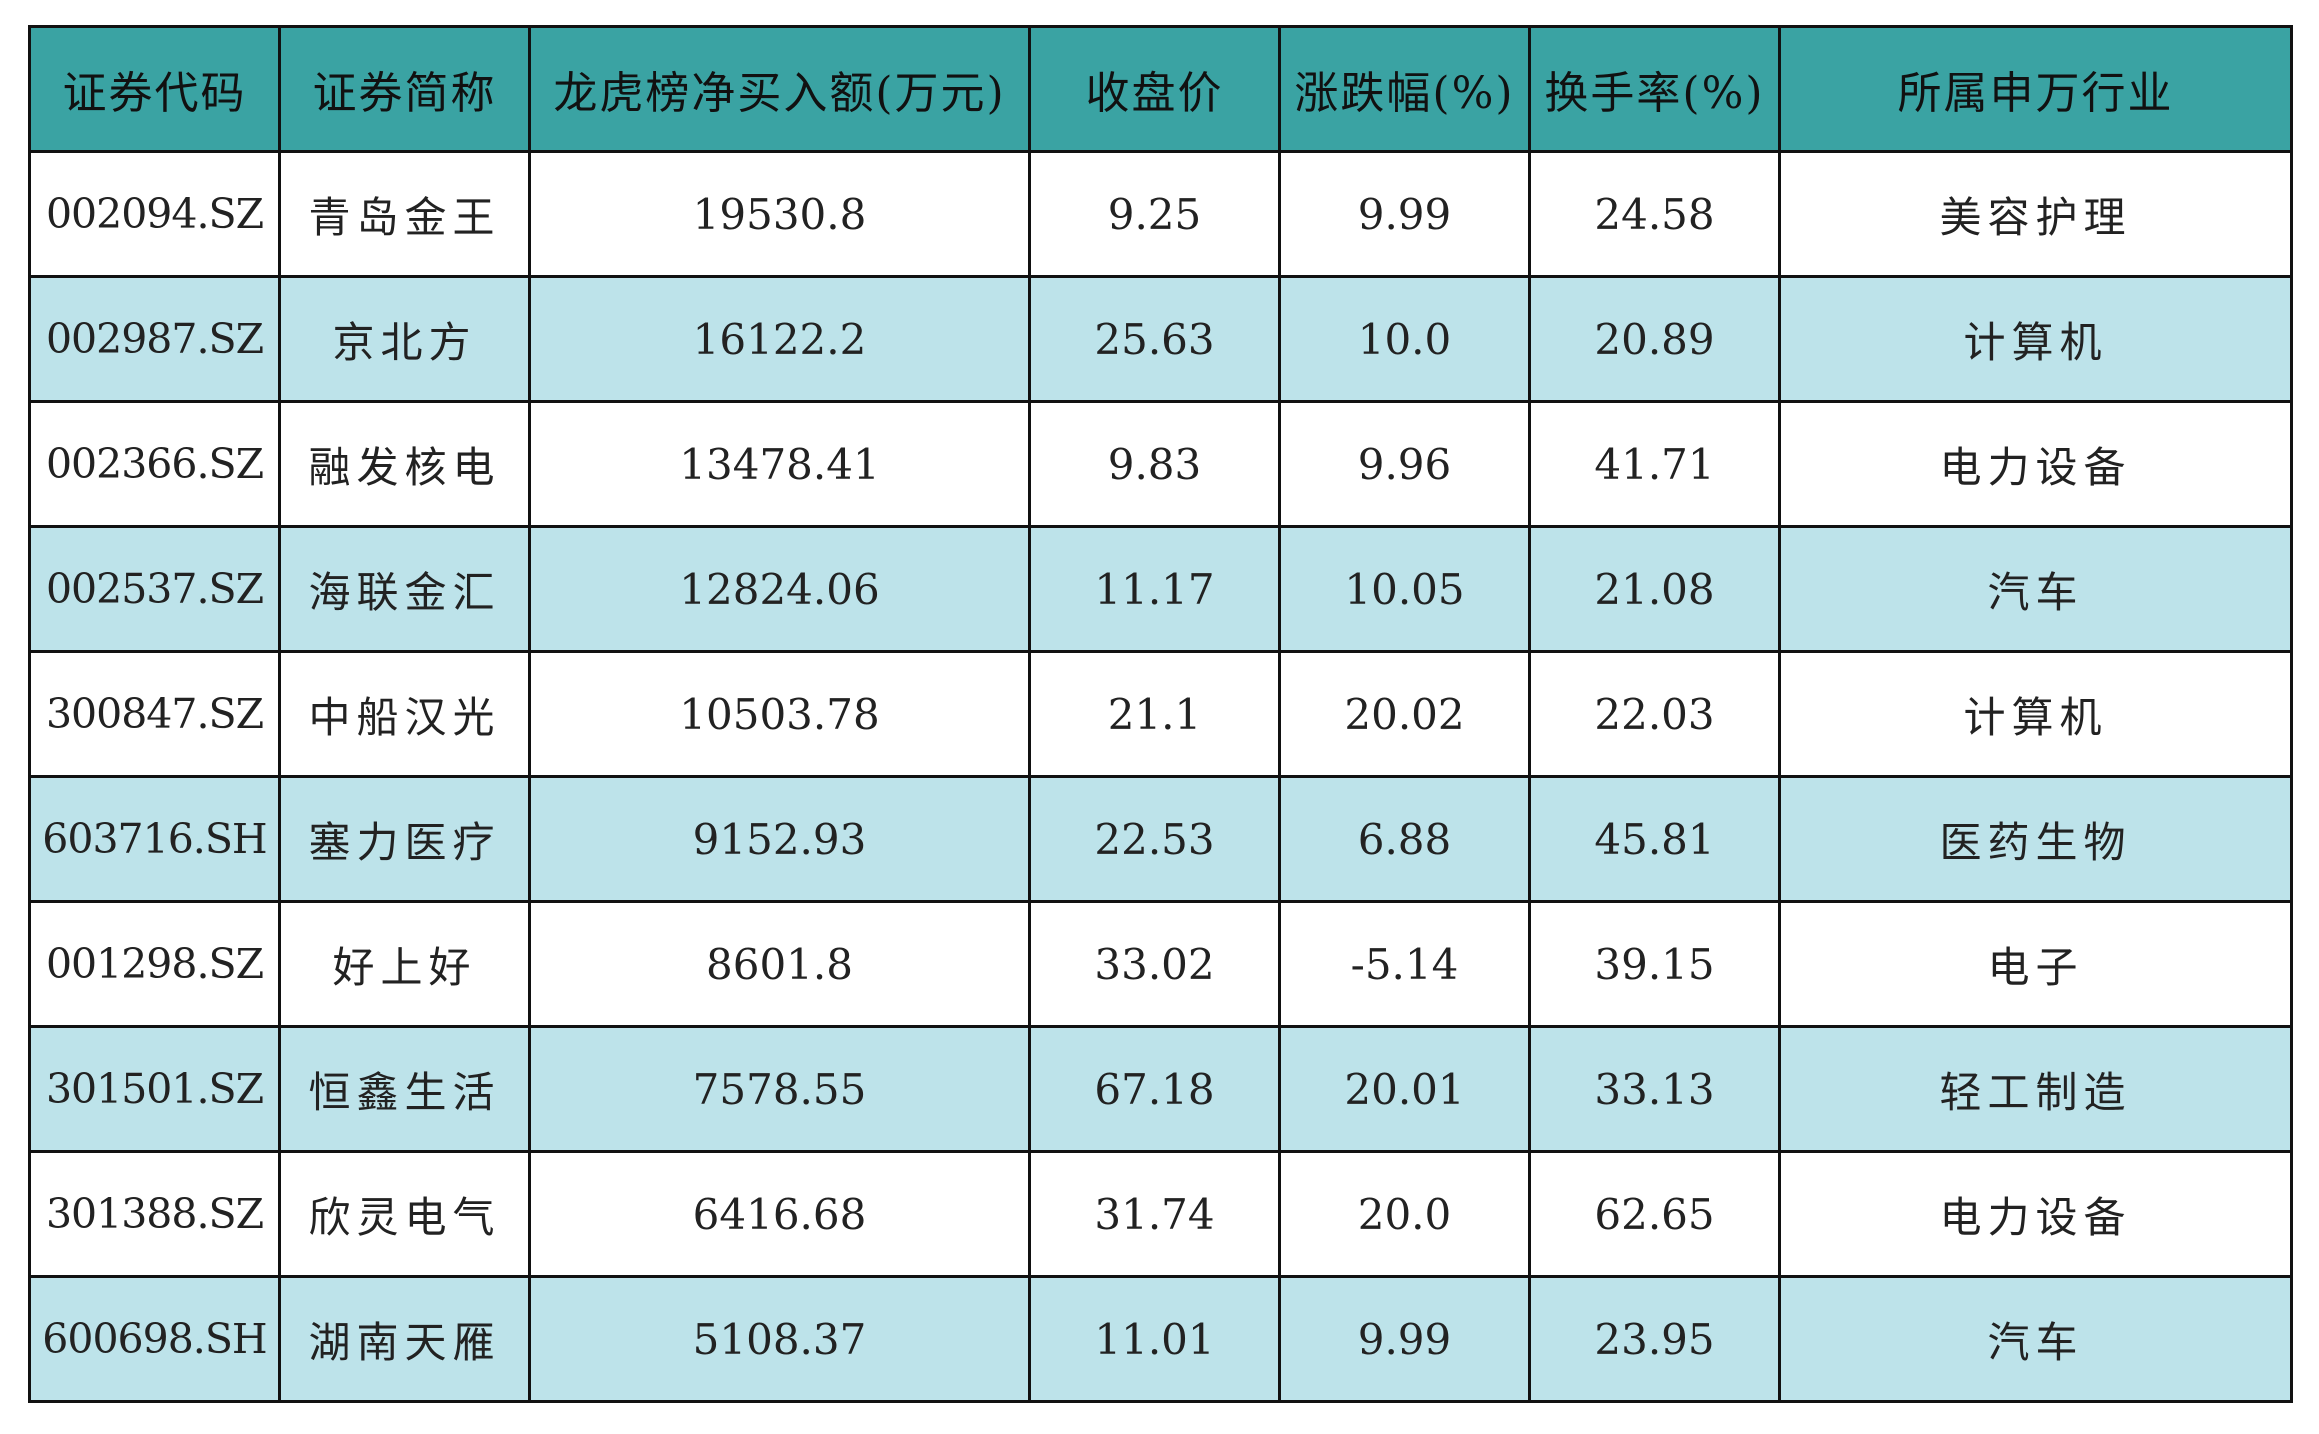 The image size is (2319, 1434). Describe the element at coordinates (1654, 839) in the screenshot. I see `cell-turnover-rate: 45.81` at that location.